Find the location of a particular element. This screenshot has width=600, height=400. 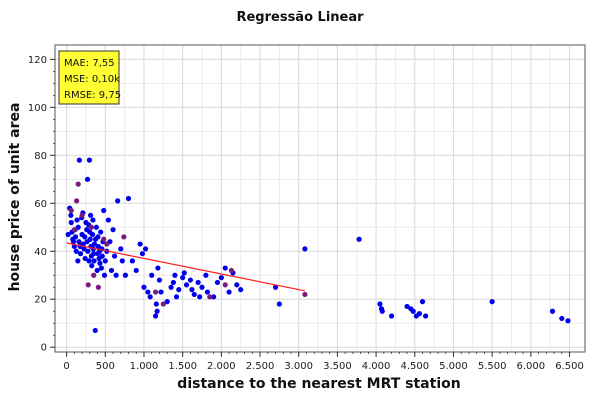

x-tick-label: 500 is located at coordinates (105, 366).